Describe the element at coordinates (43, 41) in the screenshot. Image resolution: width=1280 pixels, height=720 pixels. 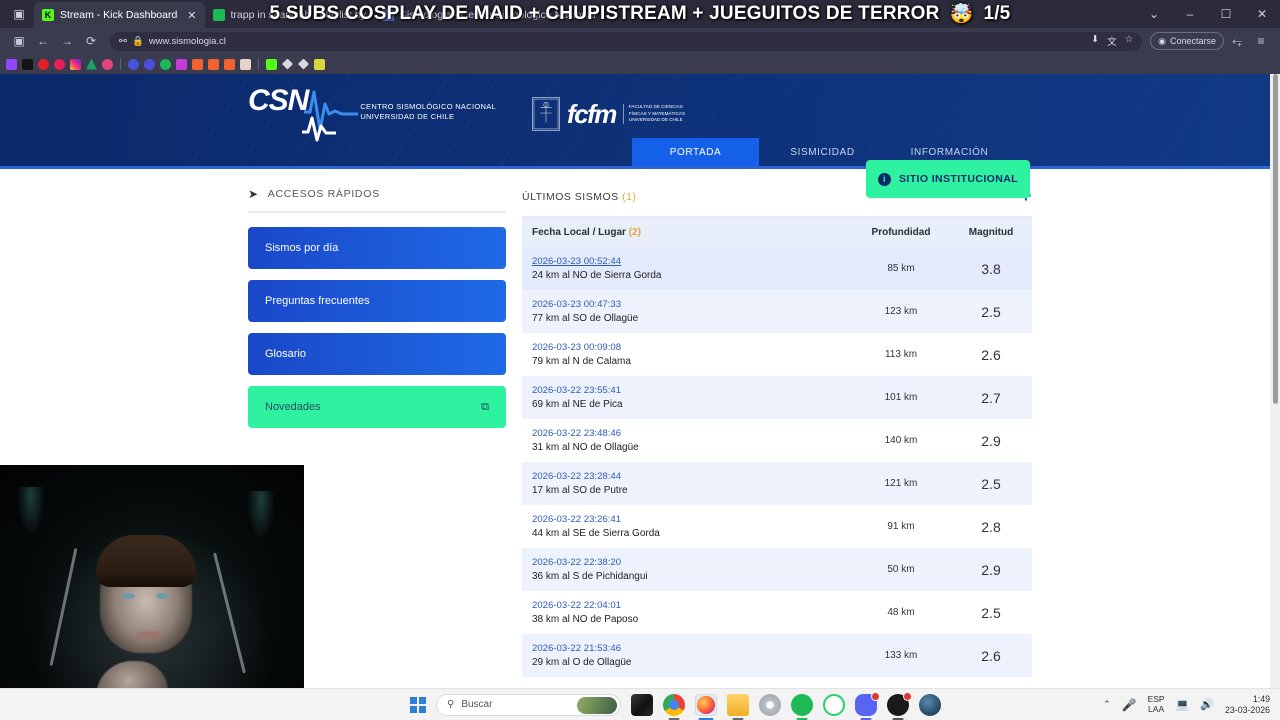
I see `back-icon: ←` at that location.